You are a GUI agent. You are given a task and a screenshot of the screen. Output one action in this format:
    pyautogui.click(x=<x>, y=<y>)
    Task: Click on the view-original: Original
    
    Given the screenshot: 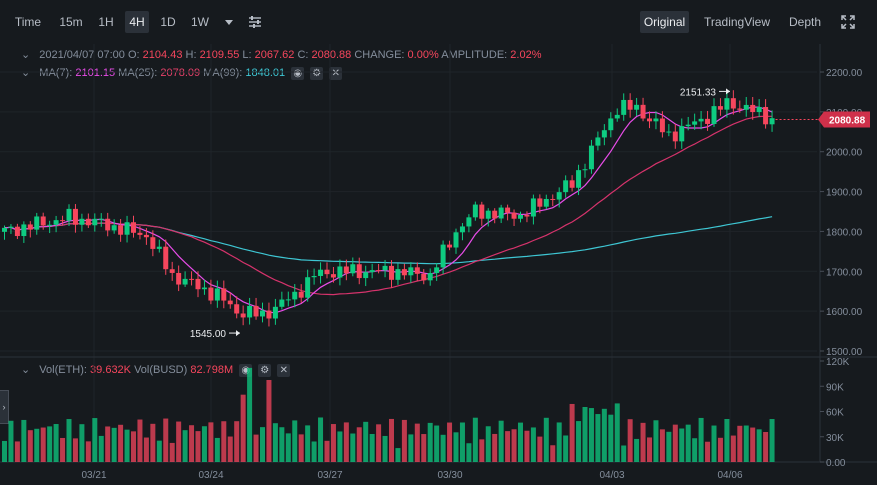 What is the action you would take?
    pyautogui.click(x=664, y=22)
    